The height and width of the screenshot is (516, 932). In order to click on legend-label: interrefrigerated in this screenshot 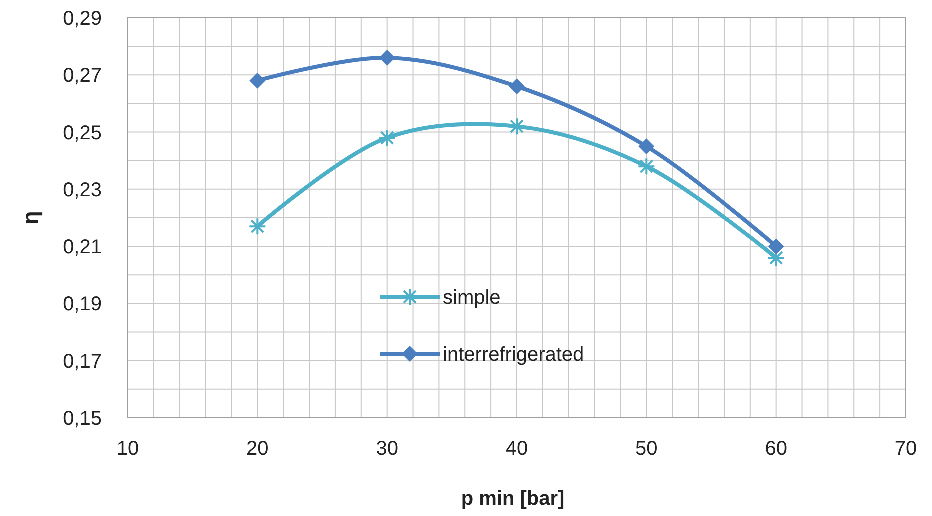, I will do `click(513, 355)`.